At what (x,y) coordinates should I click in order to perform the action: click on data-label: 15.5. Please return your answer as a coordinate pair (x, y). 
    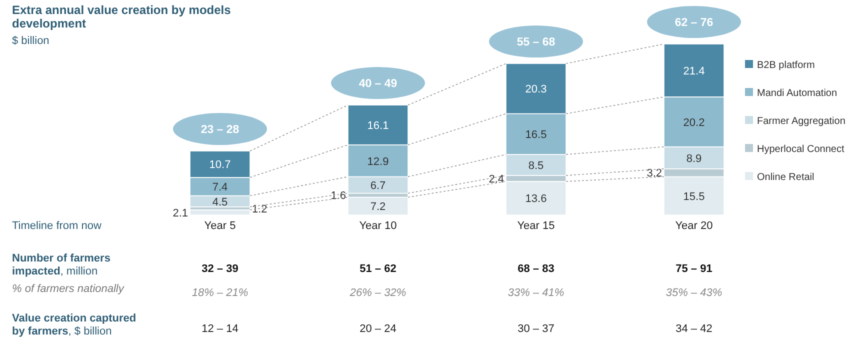
    Looking at the image, I should click on (694, 196).